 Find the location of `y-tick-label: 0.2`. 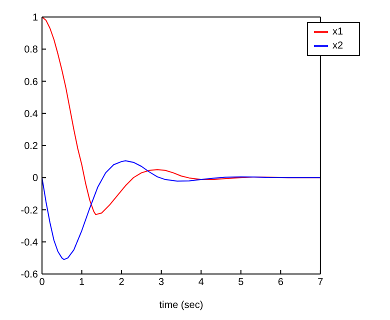

y-tick-label: 0.2 is located at coordinates (31, 146).